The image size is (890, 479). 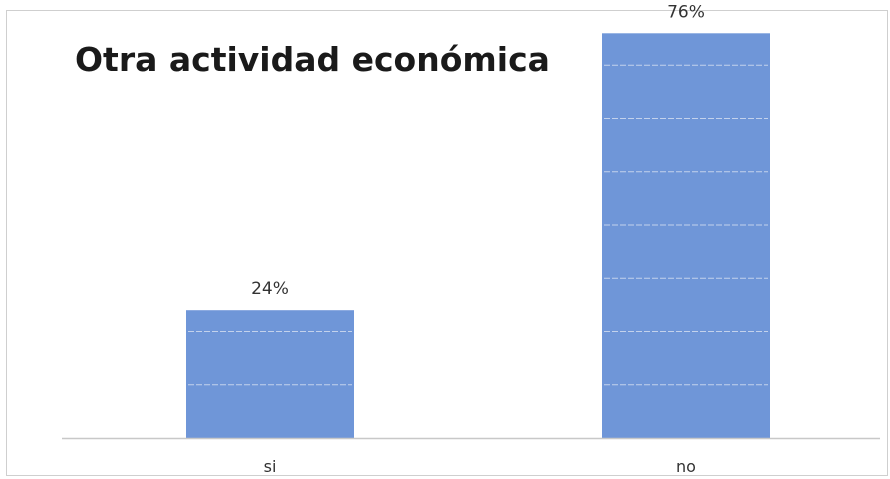 What do you see at coordinates (270, 374) in the screenshot?
I see `bar-si` at bounding box center [270, 374].